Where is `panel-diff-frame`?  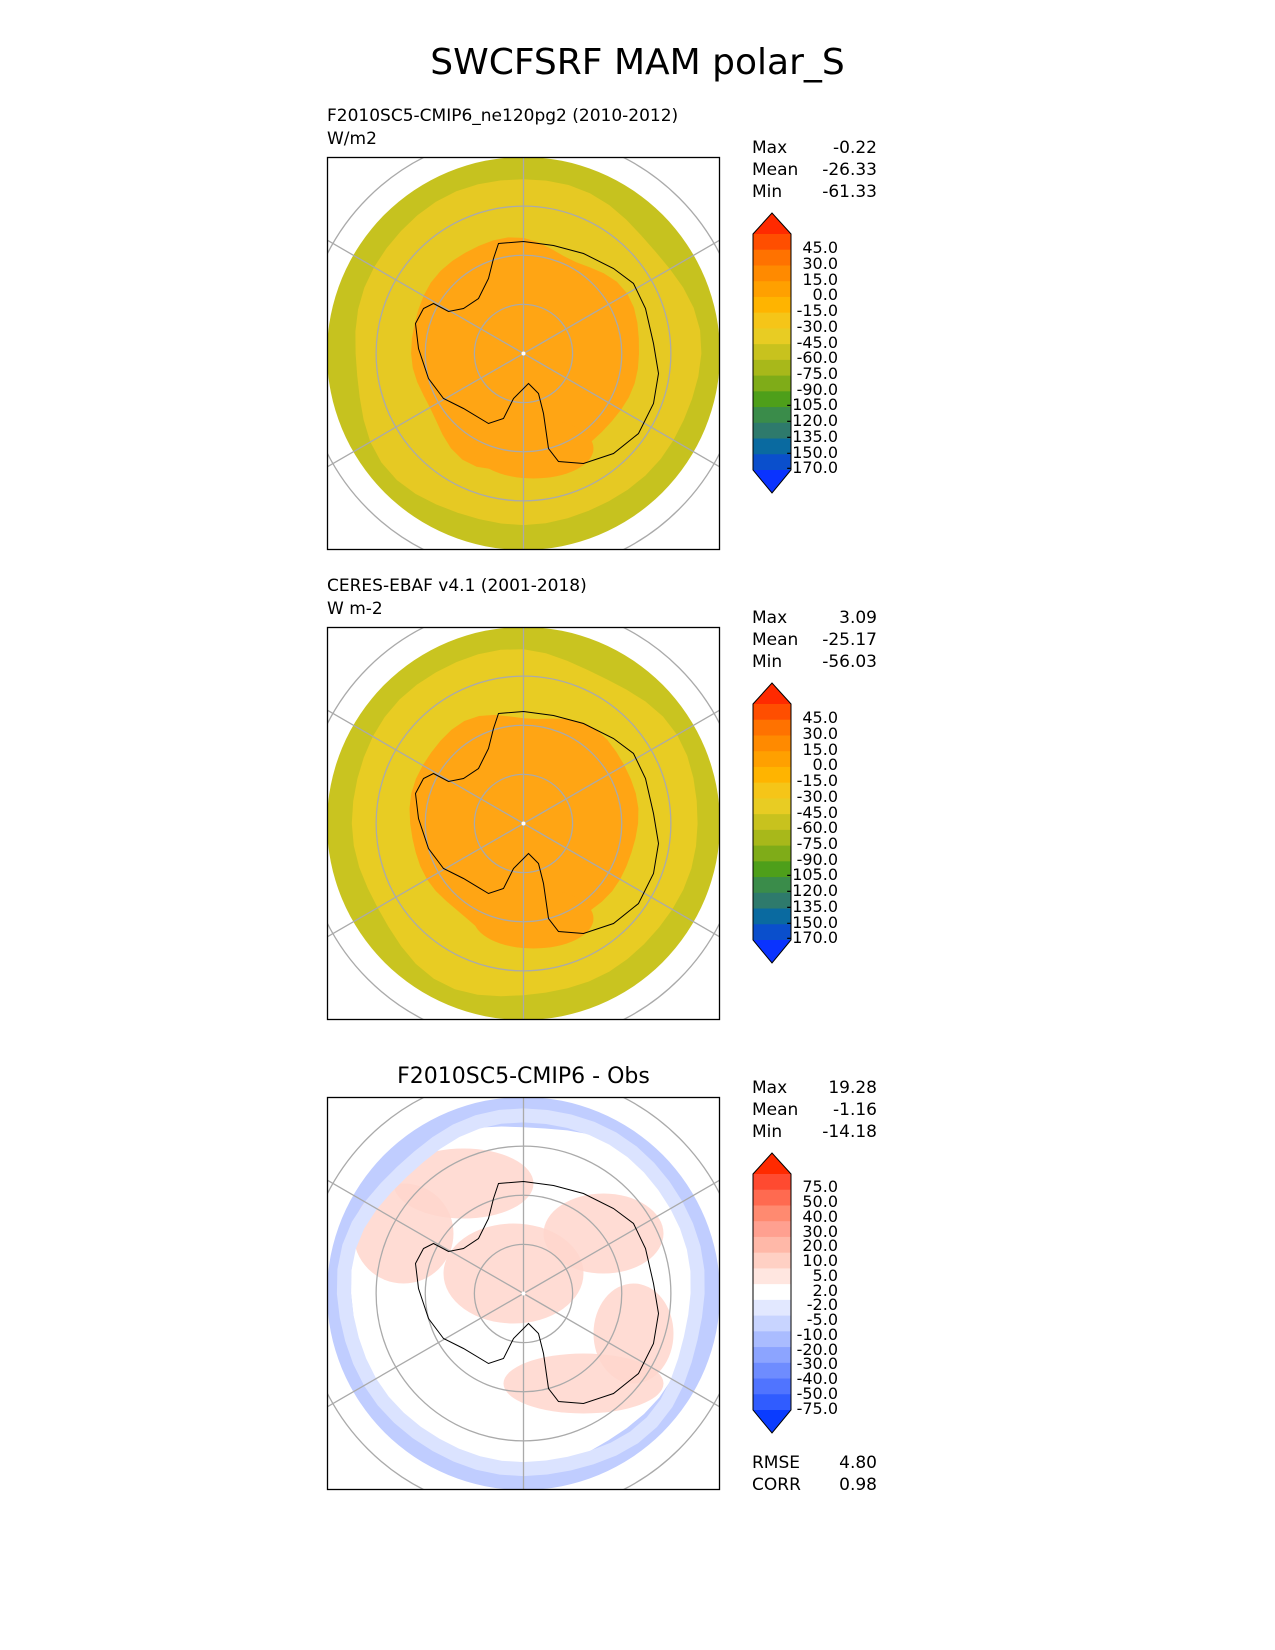
panel-diff-frame is located at coordinates (523, 1293).